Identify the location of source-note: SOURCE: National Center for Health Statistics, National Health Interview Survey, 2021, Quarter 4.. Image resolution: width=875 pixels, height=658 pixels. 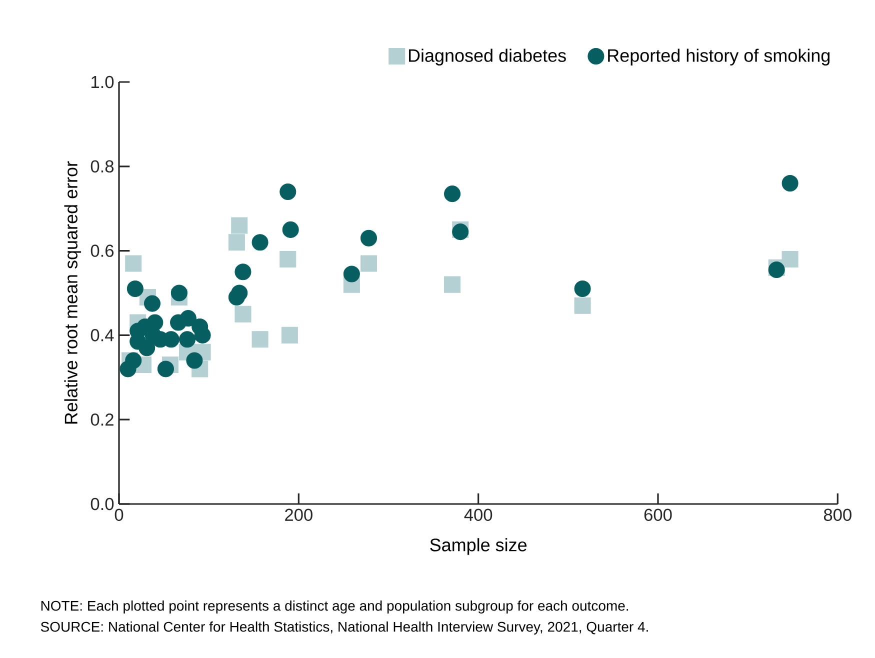
(344, 628).